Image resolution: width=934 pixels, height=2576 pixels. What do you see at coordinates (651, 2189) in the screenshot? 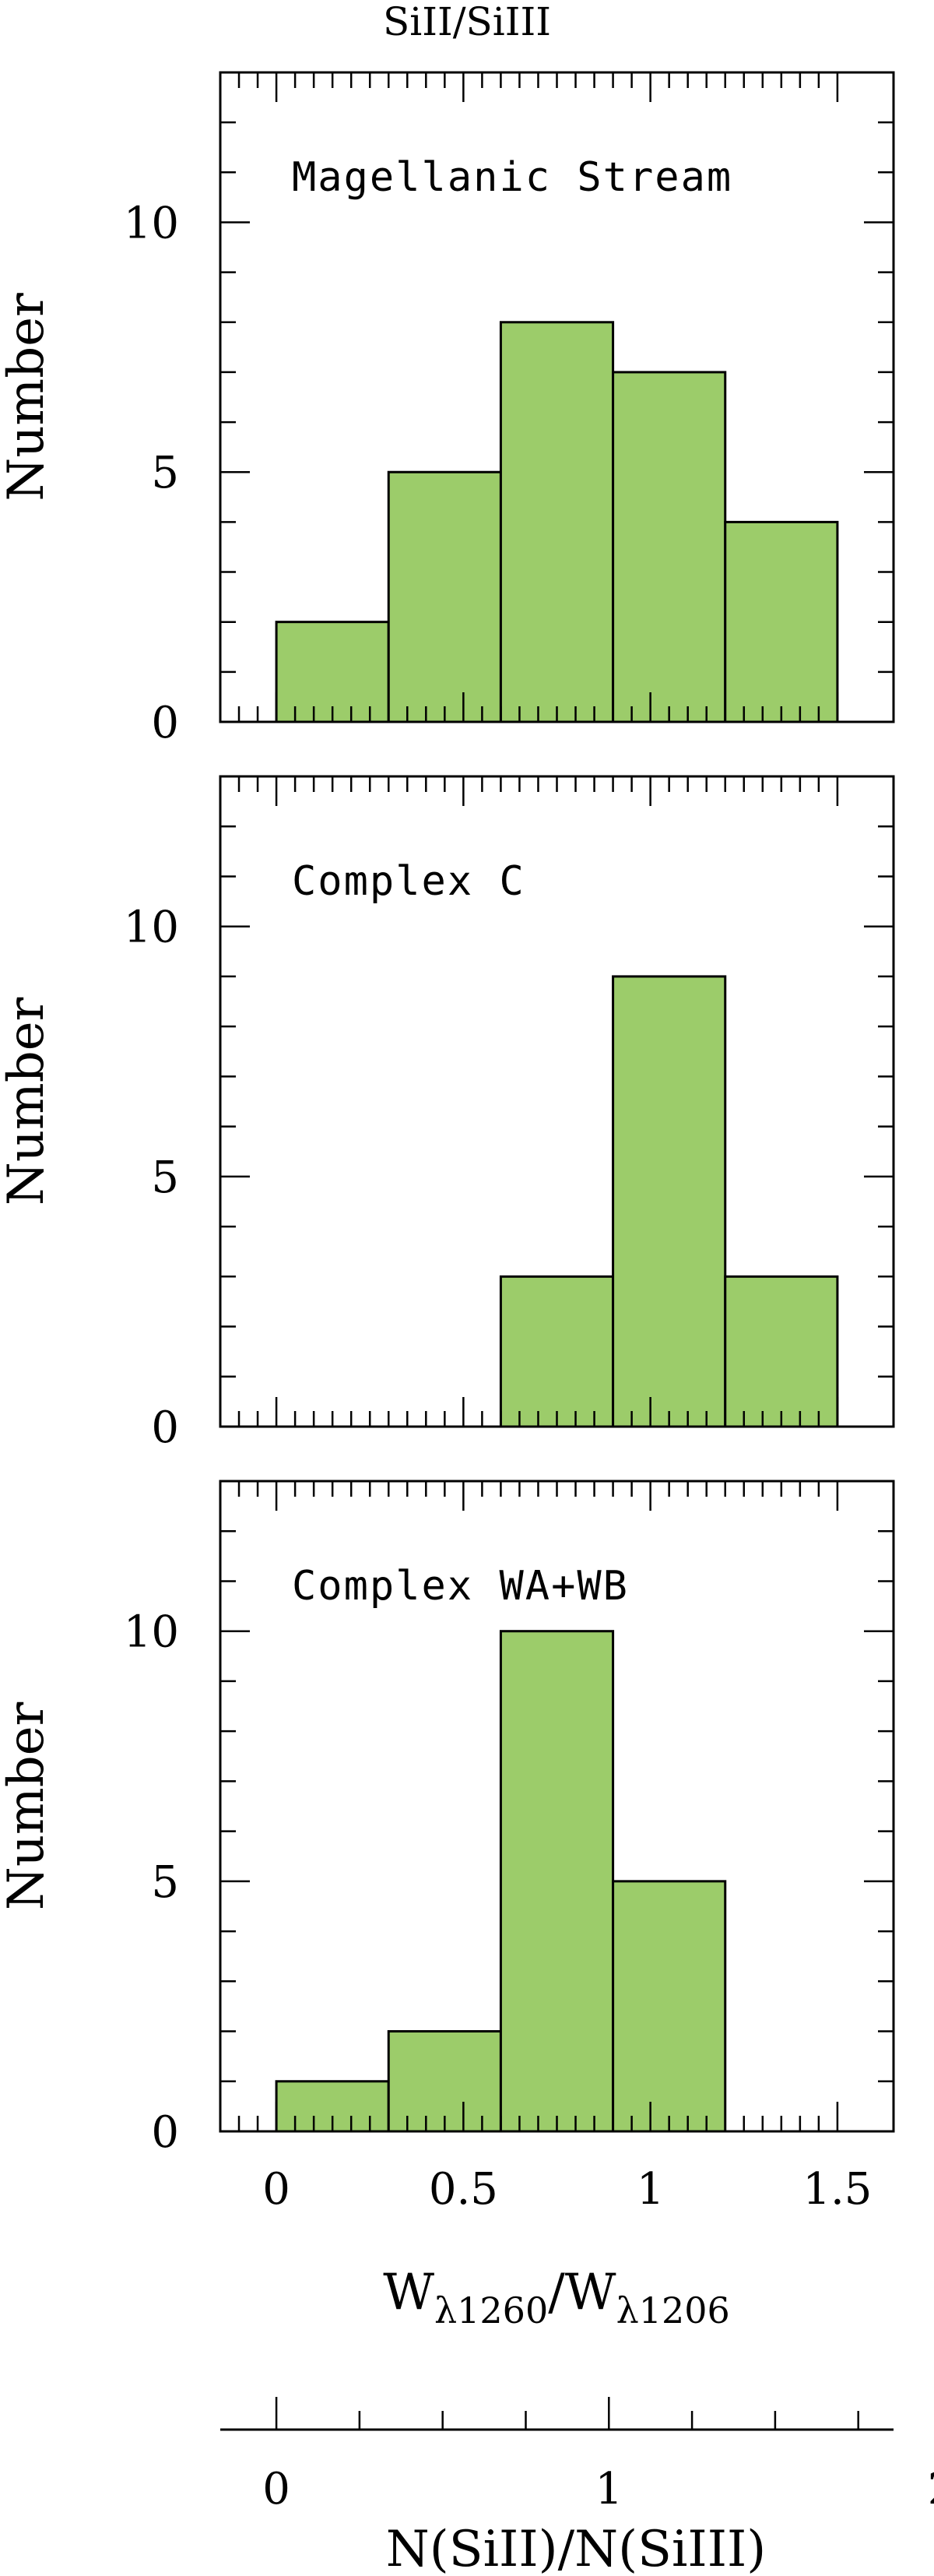
I see `x-tick-label: 1` at bounding box center [651, 2189].